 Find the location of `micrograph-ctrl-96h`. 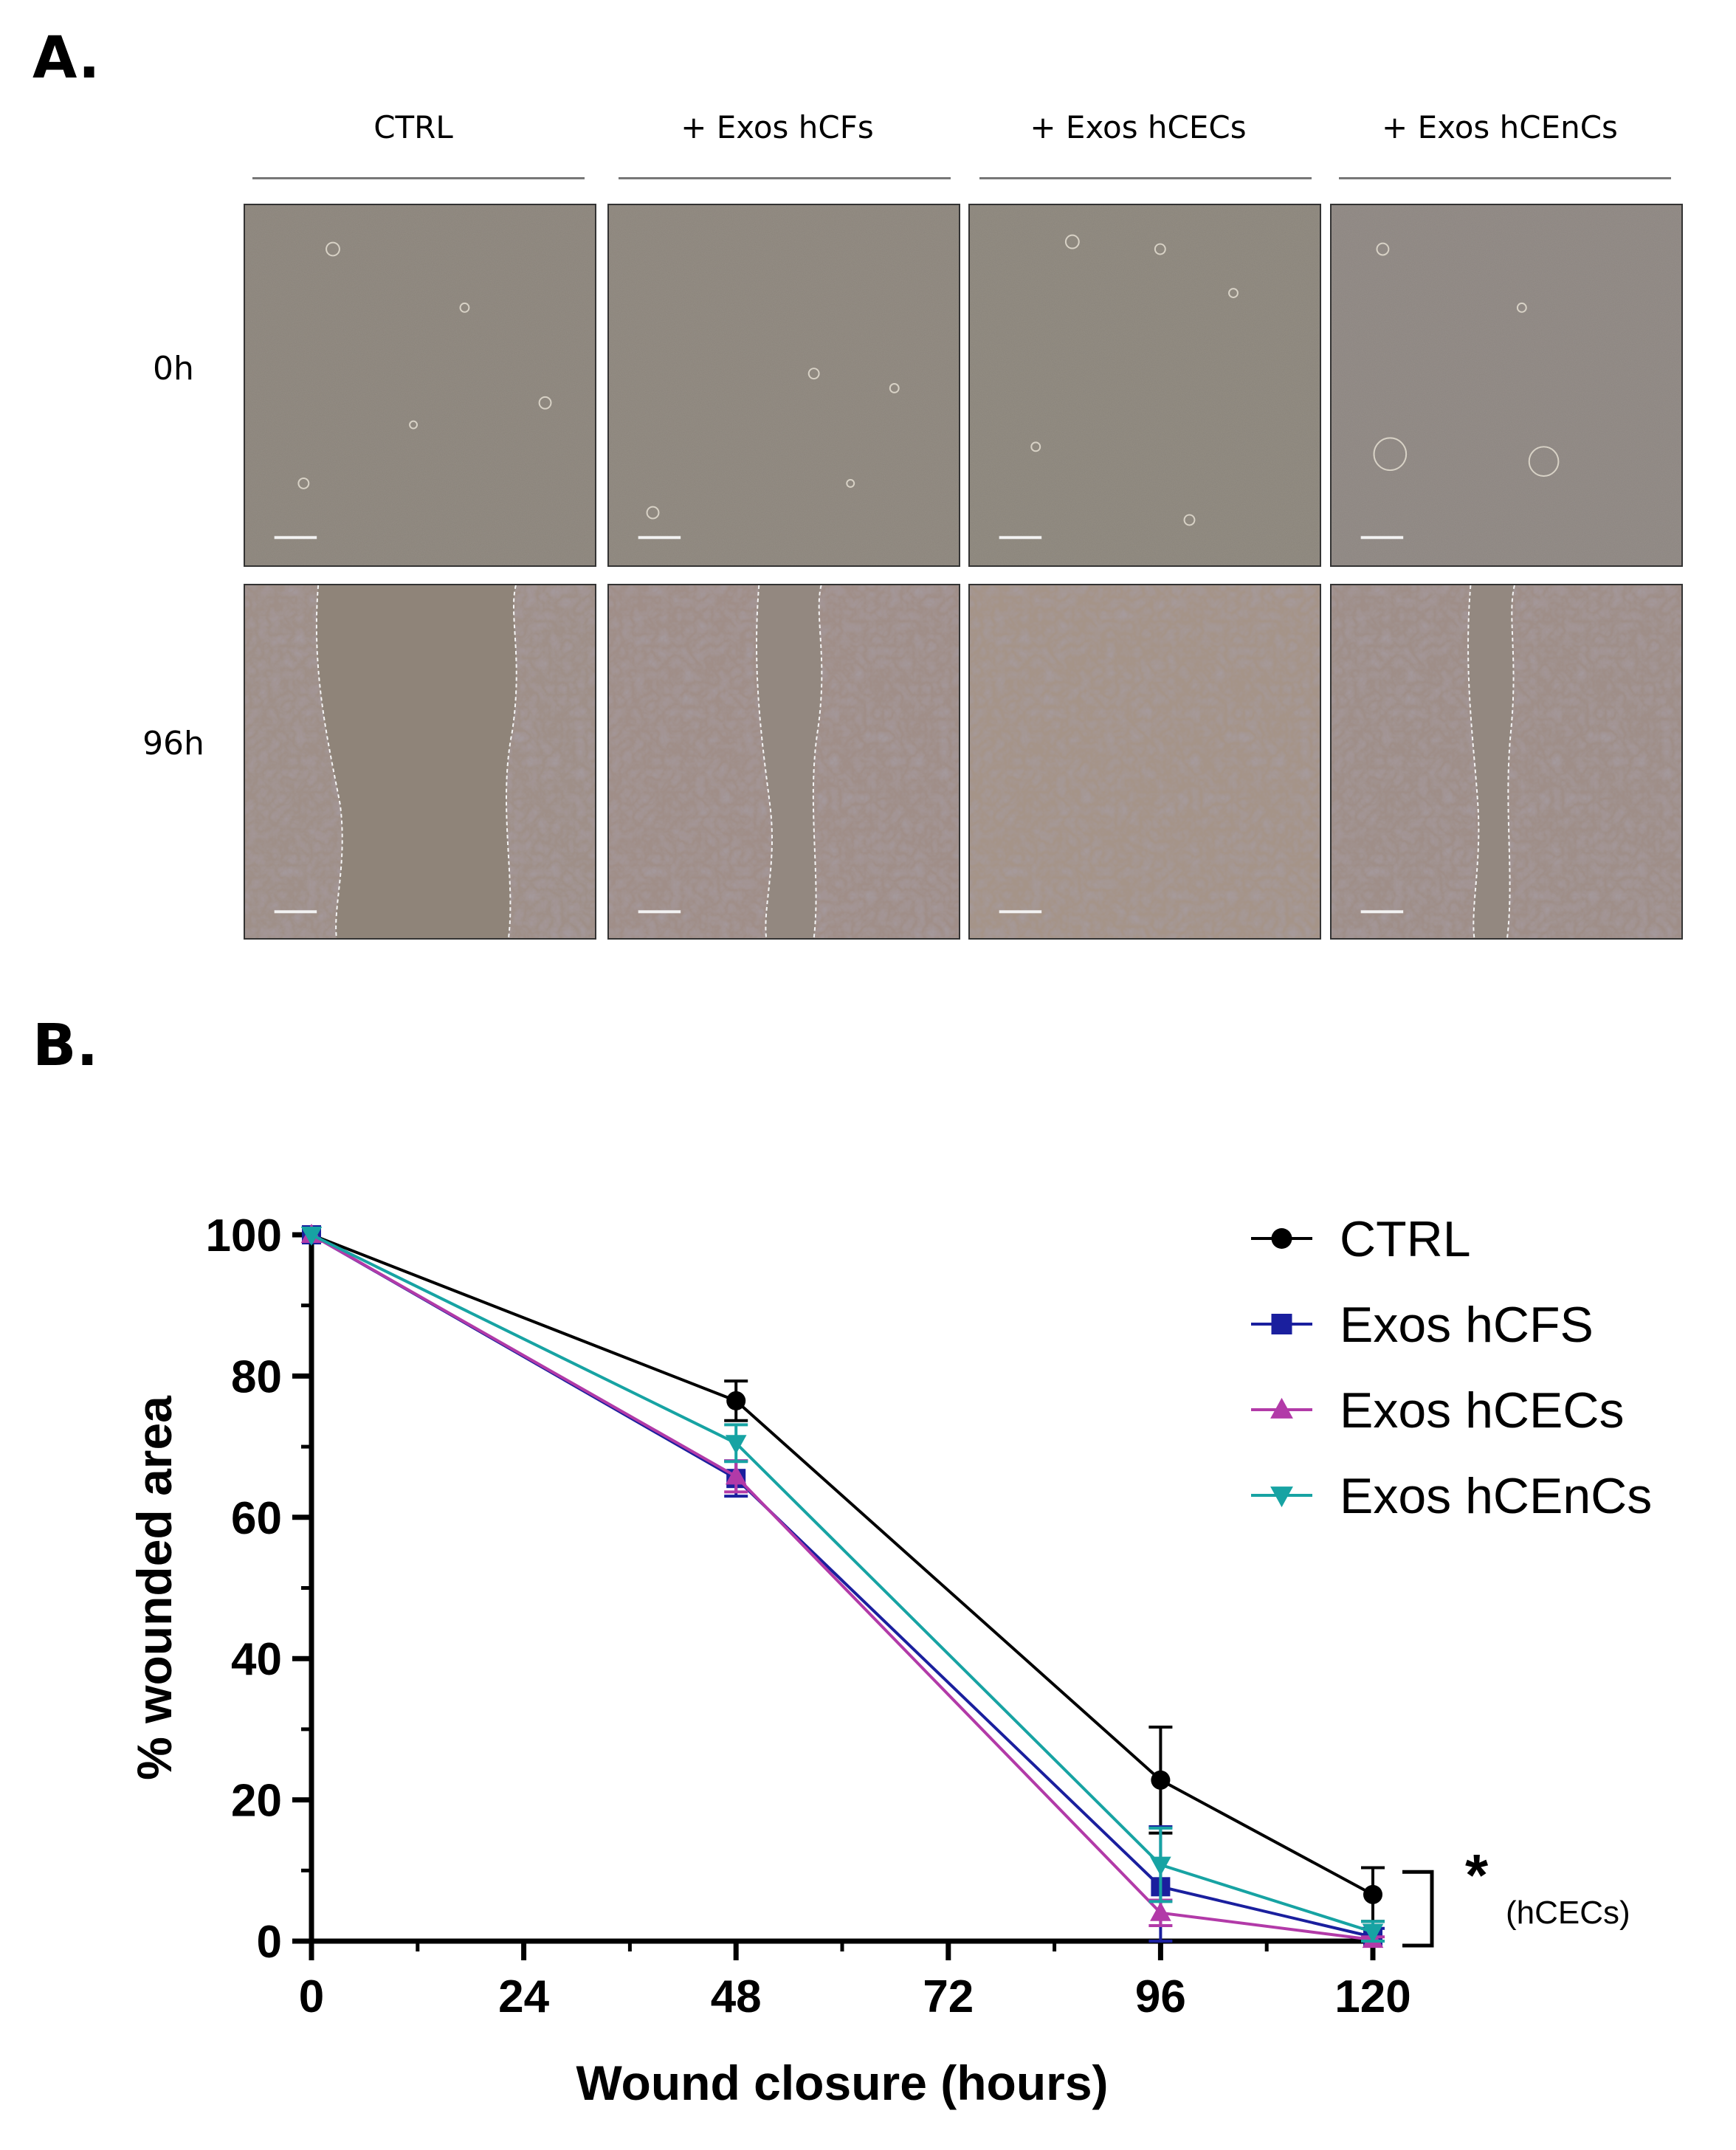

micrograph-ctrl-96h is located at coordinates (420, 762).